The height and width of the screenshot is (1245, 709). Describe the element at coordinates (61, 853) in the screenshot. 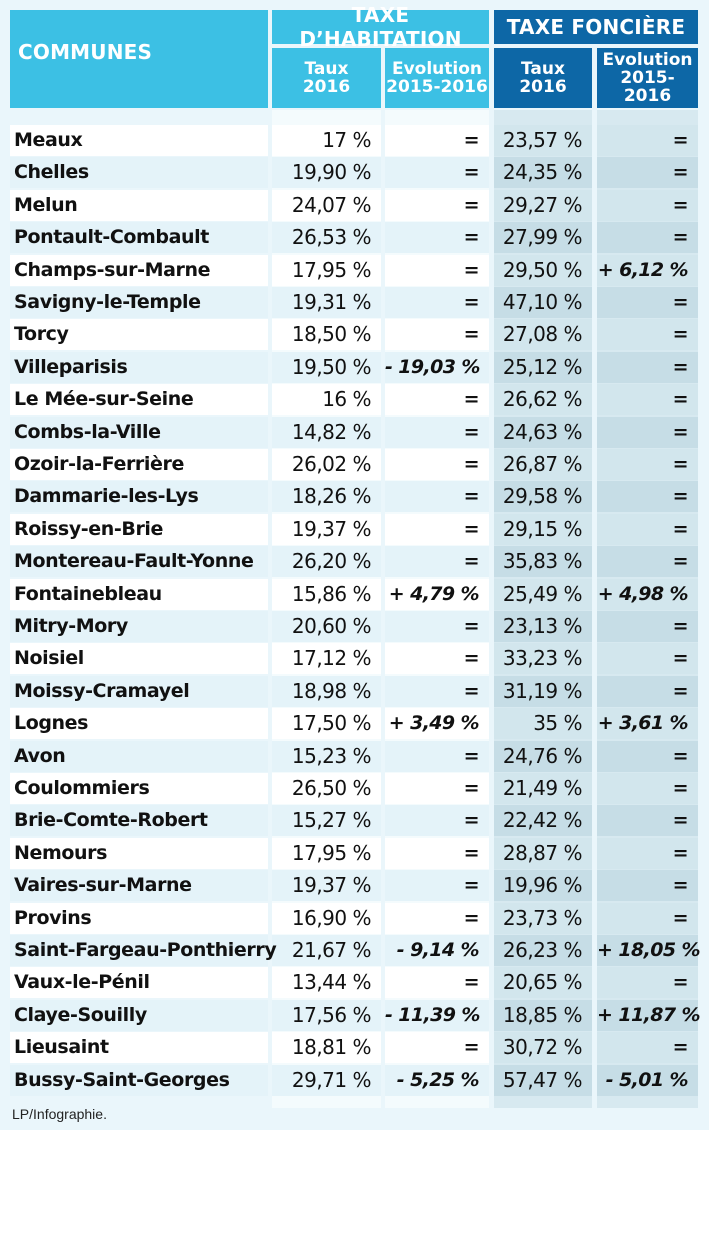

I see `commune-name: Nemours` at that location.